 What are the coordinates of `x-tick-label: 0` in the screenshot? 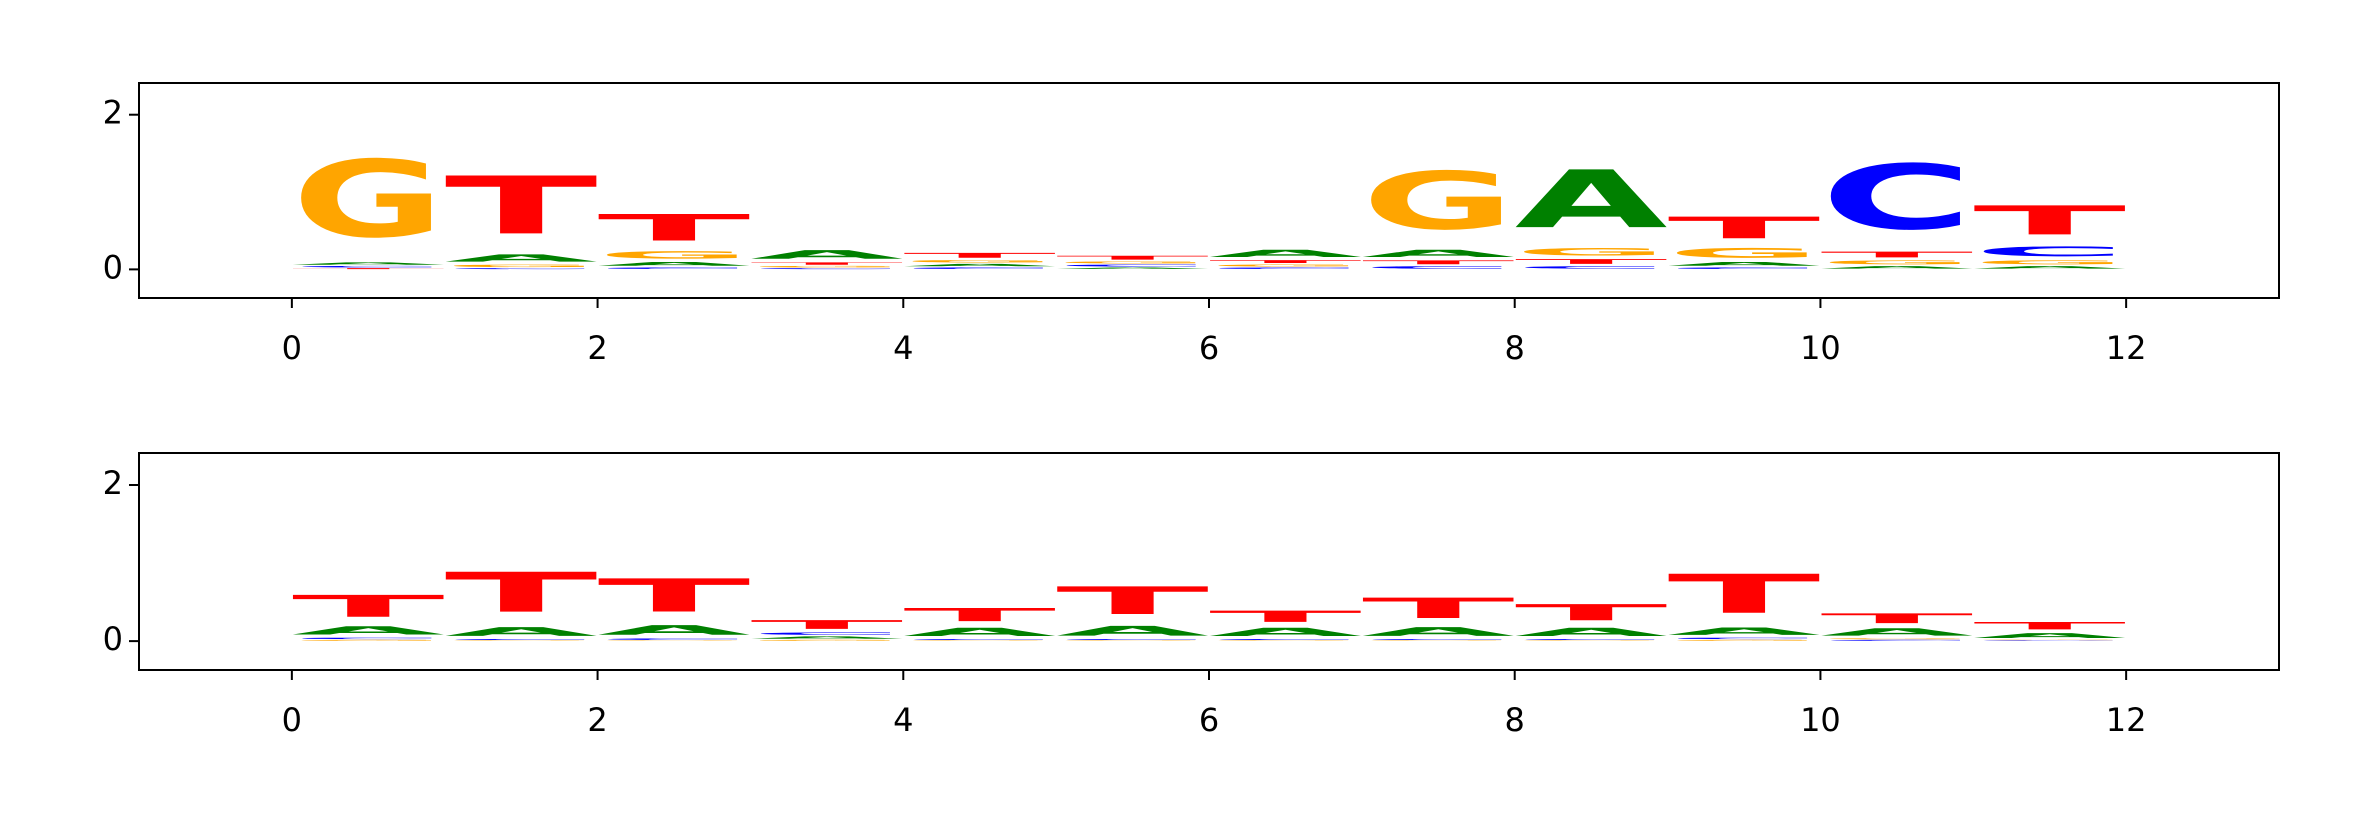 It's located at (292, 720).